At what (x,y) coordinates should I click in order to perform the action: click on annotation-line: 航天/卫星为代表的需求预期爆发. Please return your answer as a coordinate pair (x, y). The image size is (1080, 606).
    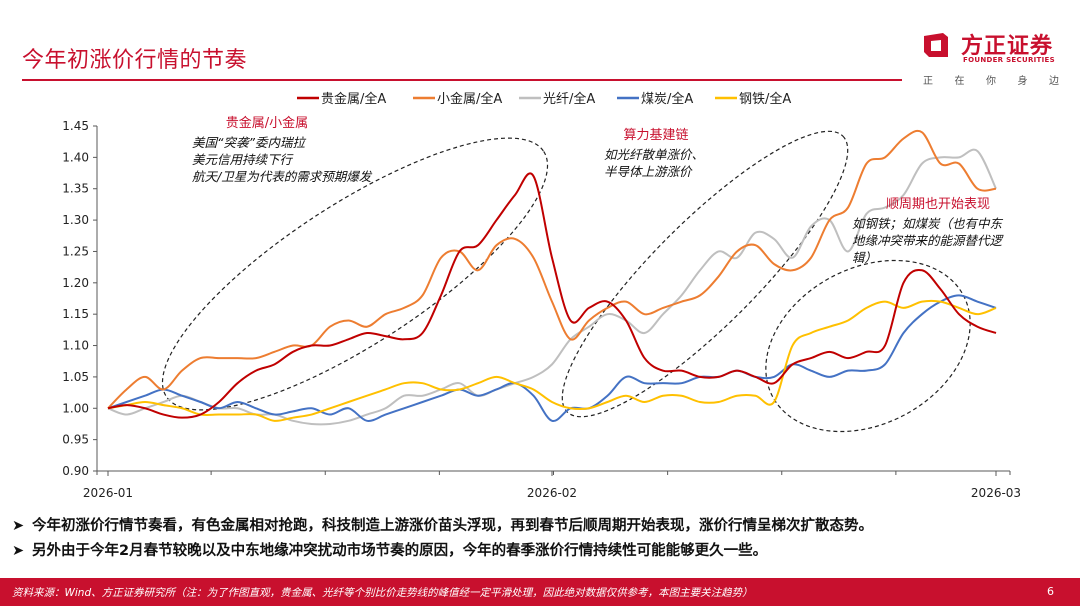
    Looking at the image, I should click on (282, 176).